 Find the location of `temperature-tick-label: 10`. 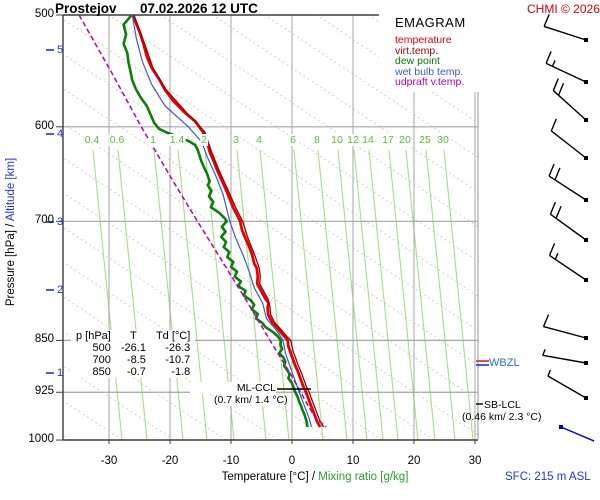

temperature-tick-label: 10 is located at coordinates (353, 461).